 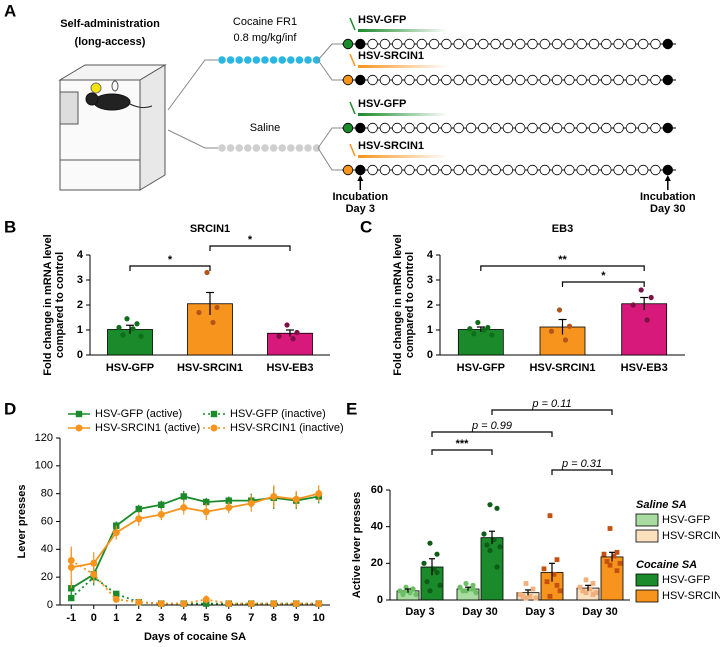 I want to click on annotation: p = 0.31, so click(x=581, y=464).